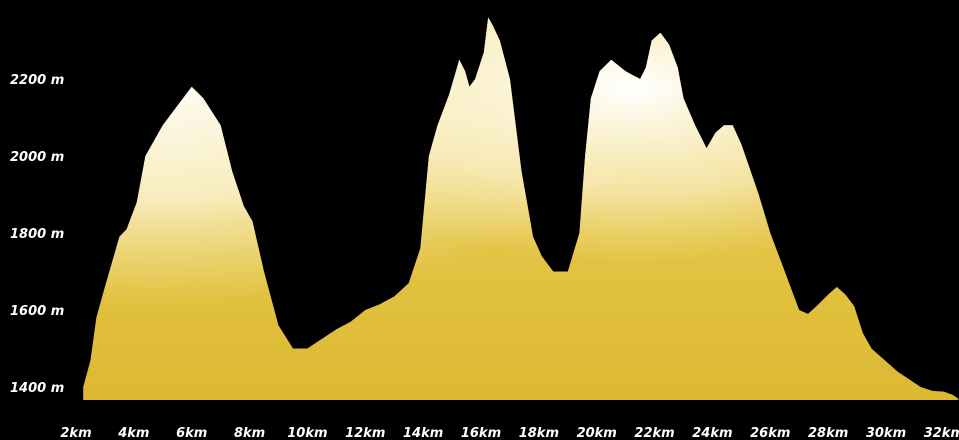  Describe the element at coordinates (770, 433) in the screenshot. I see `x-tick-label: 26km` at that location.